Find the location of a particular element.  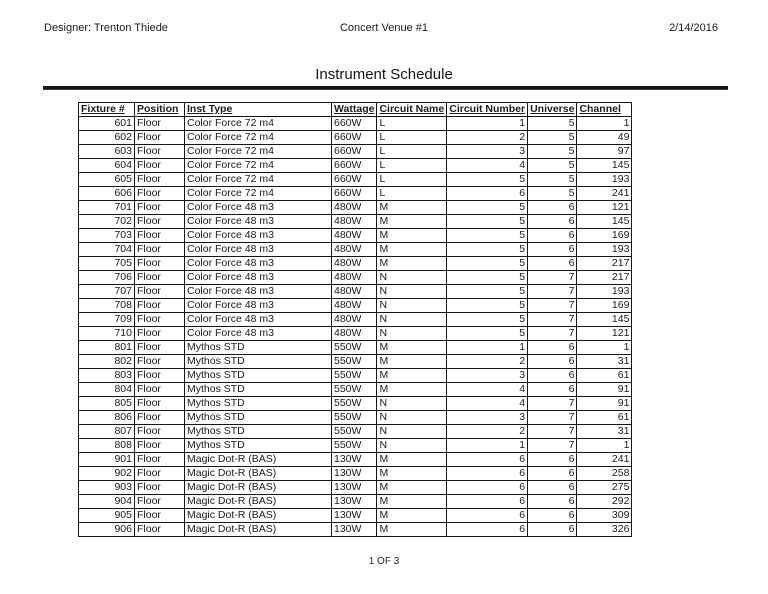

table-row: 905 Floor Magic Dot-R (BAS) 130W M 6 6 309 is located at coordinates (355, 515).